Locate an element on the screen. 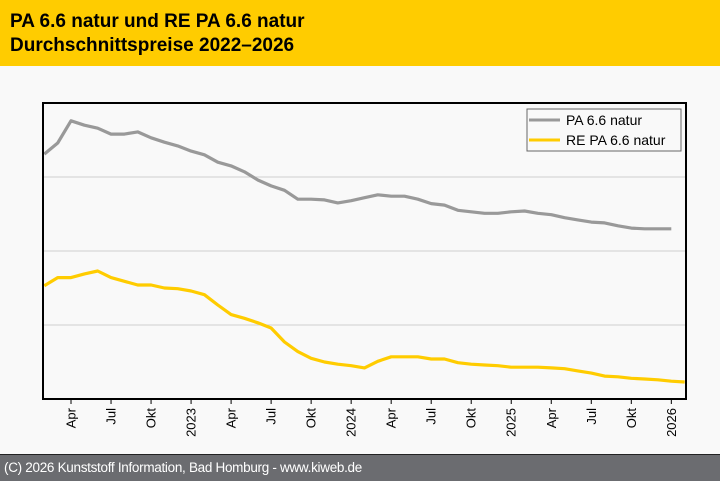 This screenshot has height=481, width=720. legend-label: RE PA 6.6 natur is located at coordinates (616, 140).